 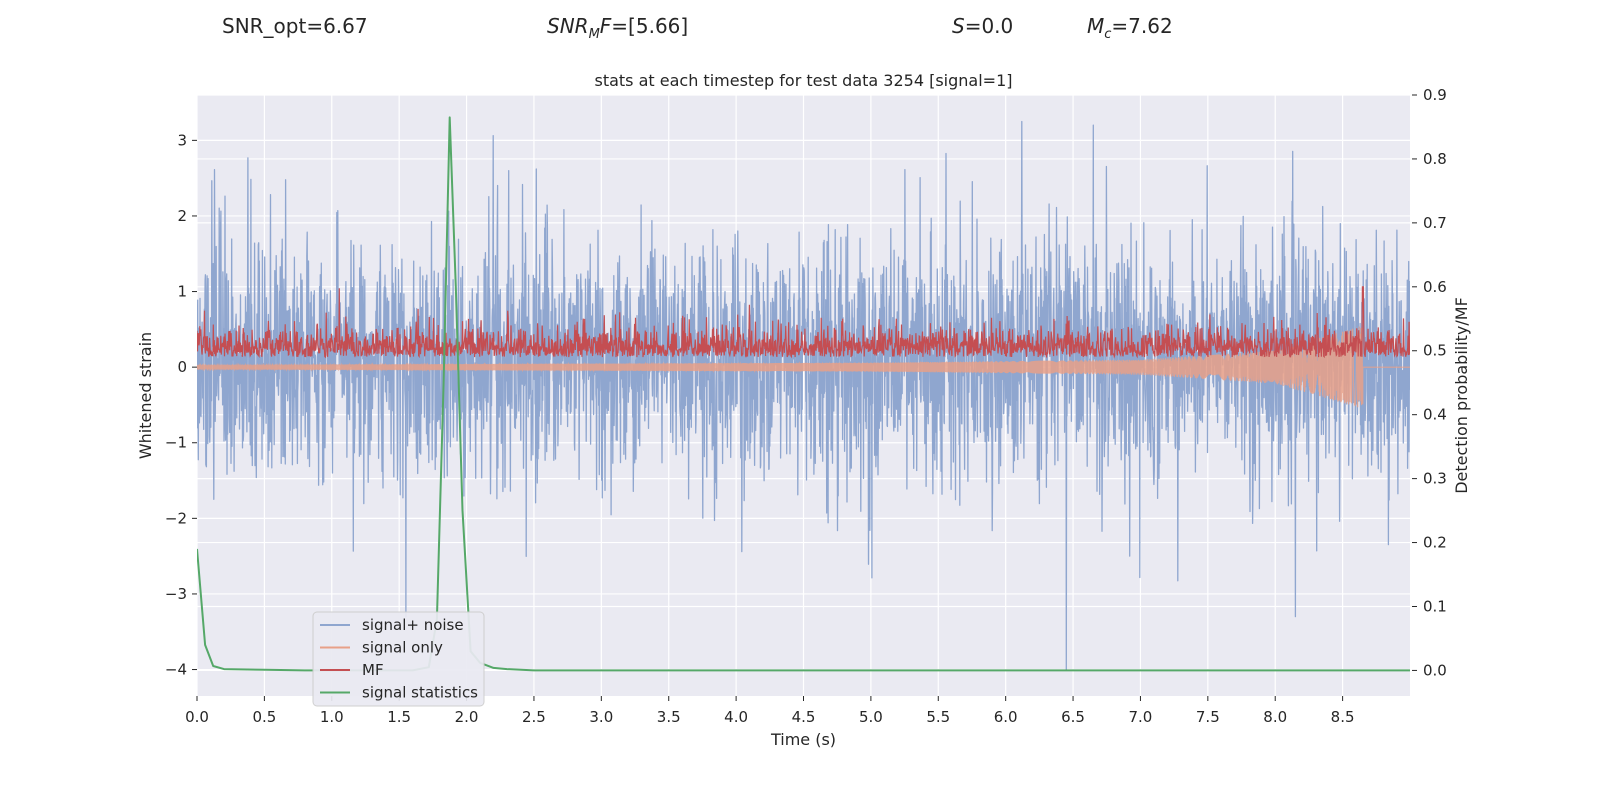 What do you see at coordinates (1435, 415) in the screenshot?
I see `y2-tick-label: 0.4` at bounding box center [1435, 415].